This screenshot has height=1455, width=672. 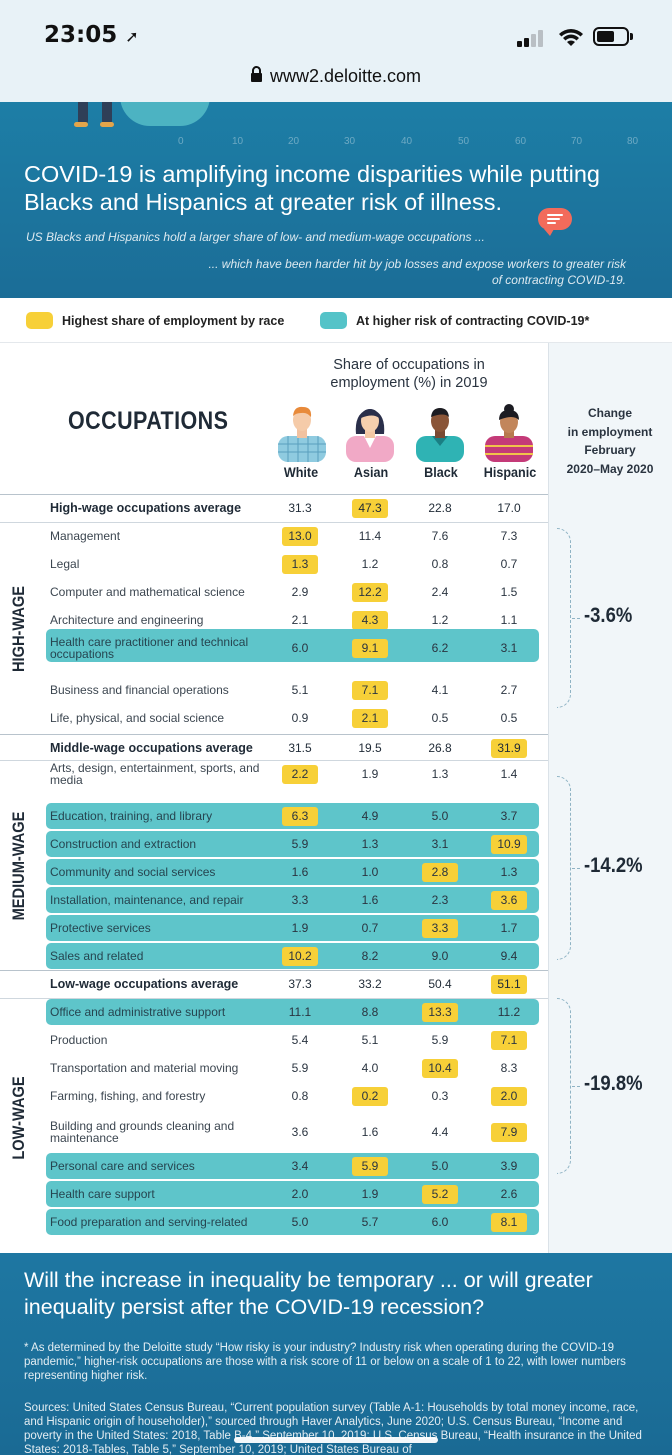 I want to click on occupation-label: Production, so click(x=79, y=1040).